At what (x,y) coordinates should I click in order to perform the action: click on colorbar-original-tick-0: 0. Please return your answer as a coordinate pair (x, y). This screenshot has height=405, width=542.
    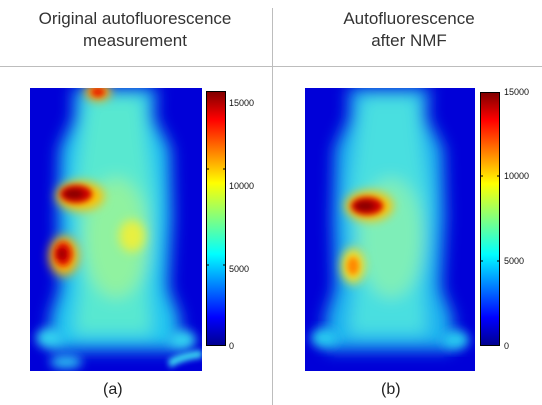
    Looking at the image, I should click on (232, 346).